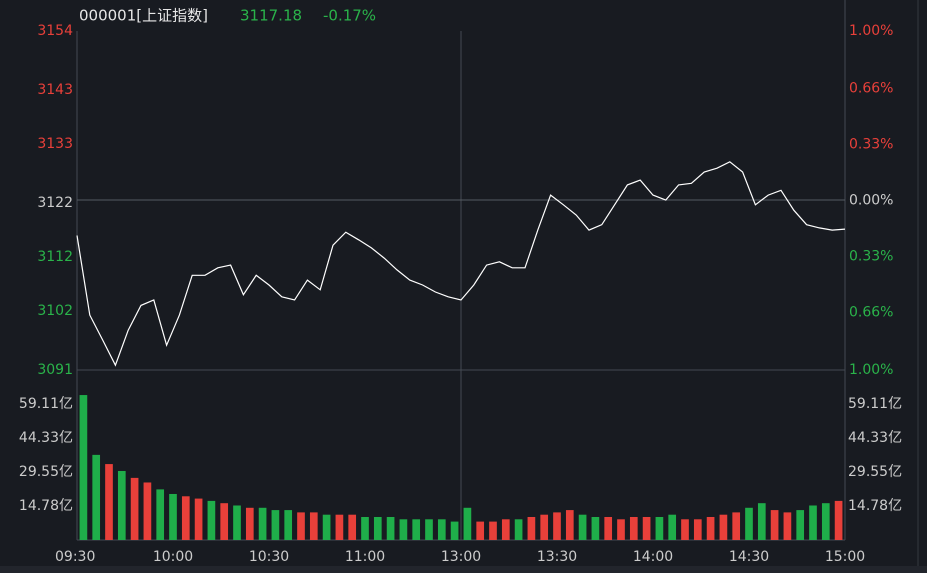 The image size is (927, 573). I want to click on y-tick-label: 29.55亿, so click(46, 472).